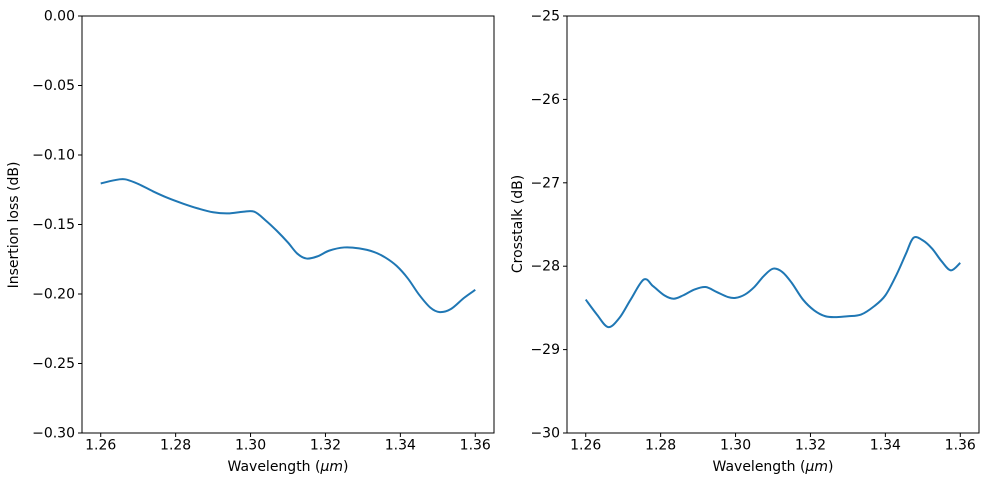 This screenshot has width=989, height=490. I want to click on insertion-loss-y-axis-label: Insertion loss (dB), so click(14, 225).